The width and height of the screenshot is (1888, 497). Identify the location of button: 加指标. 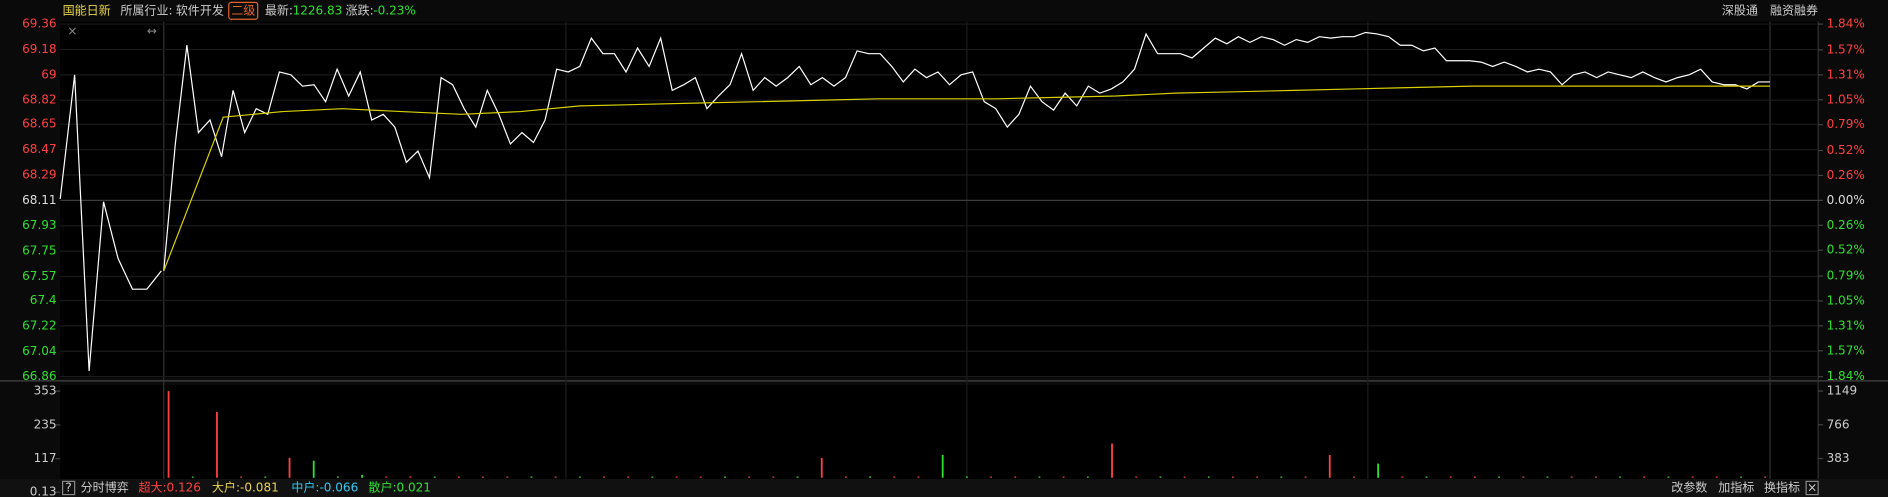
(1736, 486).